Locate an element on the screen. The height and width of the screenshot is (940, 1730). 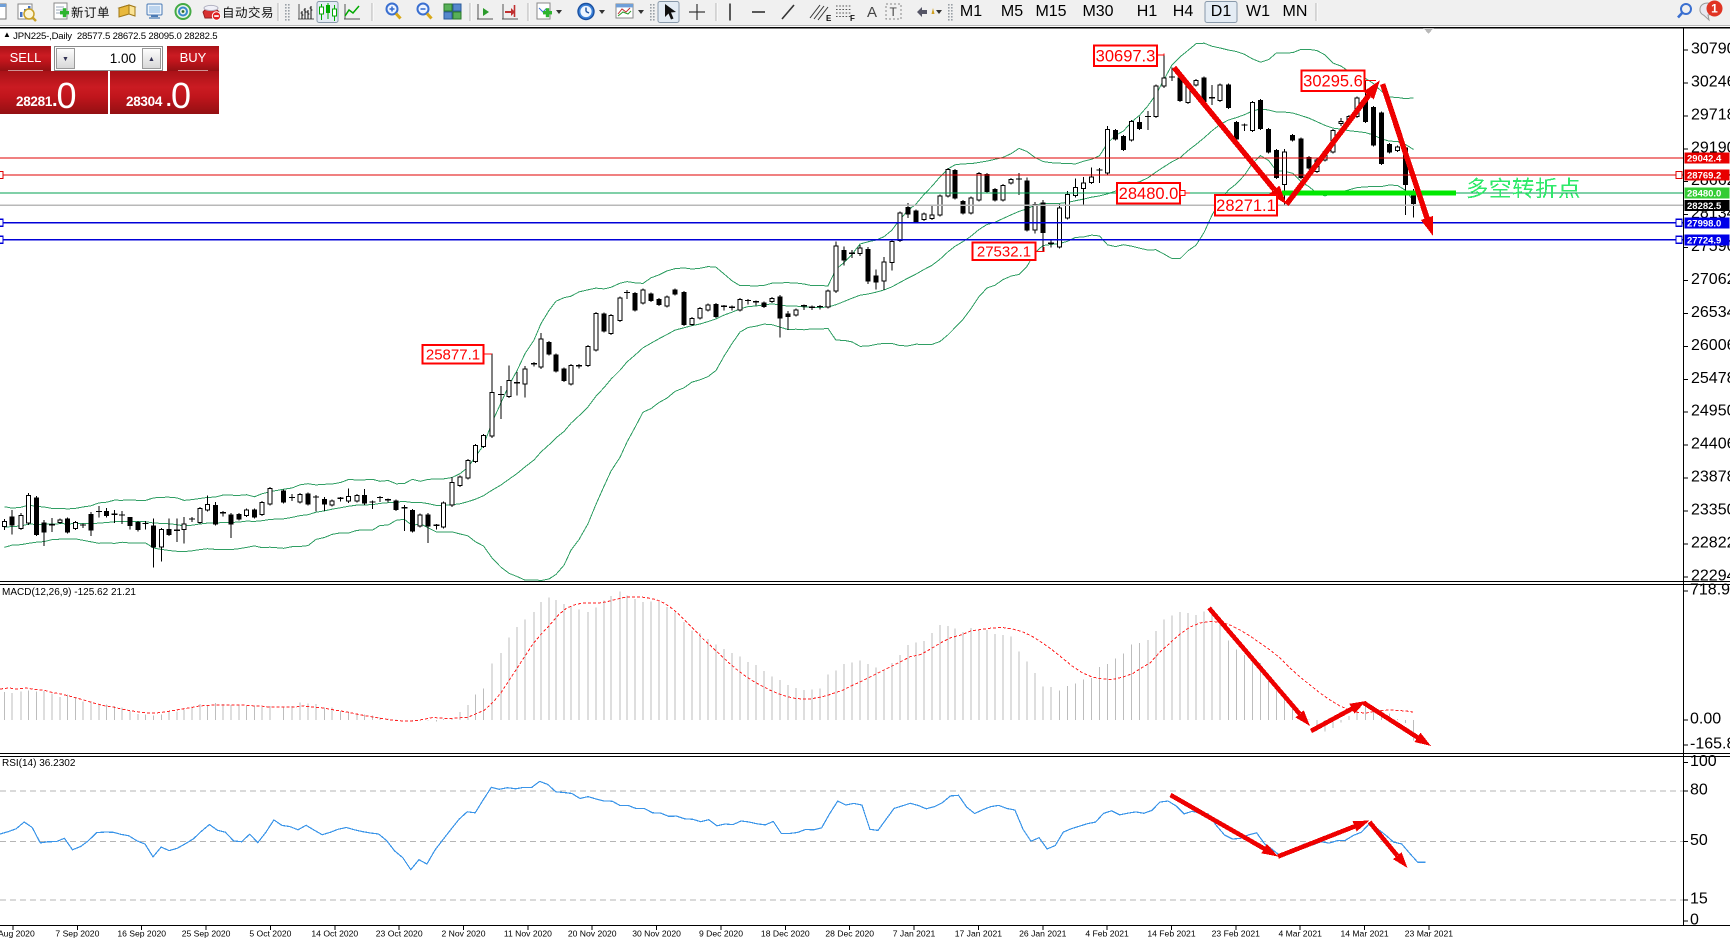
svg-text: 15 is located at coordinates (1699, 899).